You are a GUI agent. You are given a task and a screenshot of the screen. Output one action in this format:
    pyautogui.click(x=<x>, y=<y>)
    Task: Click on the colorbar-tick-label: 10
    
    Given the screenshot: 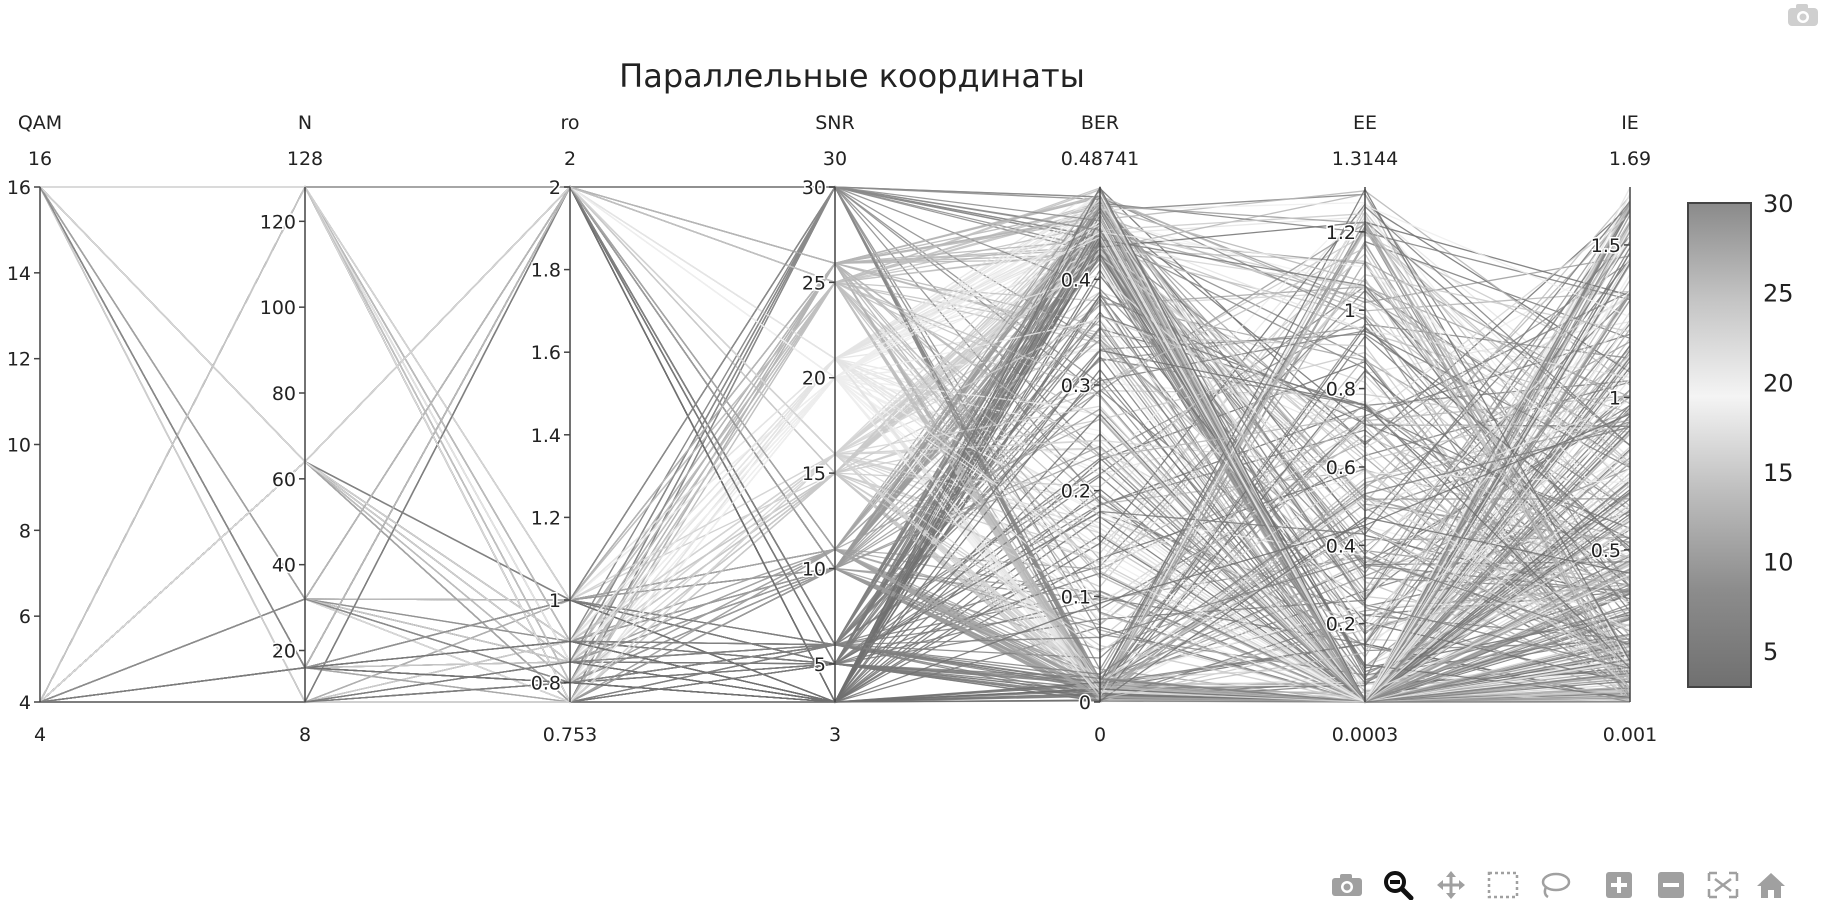 What is the action you would take?
    pyautogui.click(x=1778, y=563)
    